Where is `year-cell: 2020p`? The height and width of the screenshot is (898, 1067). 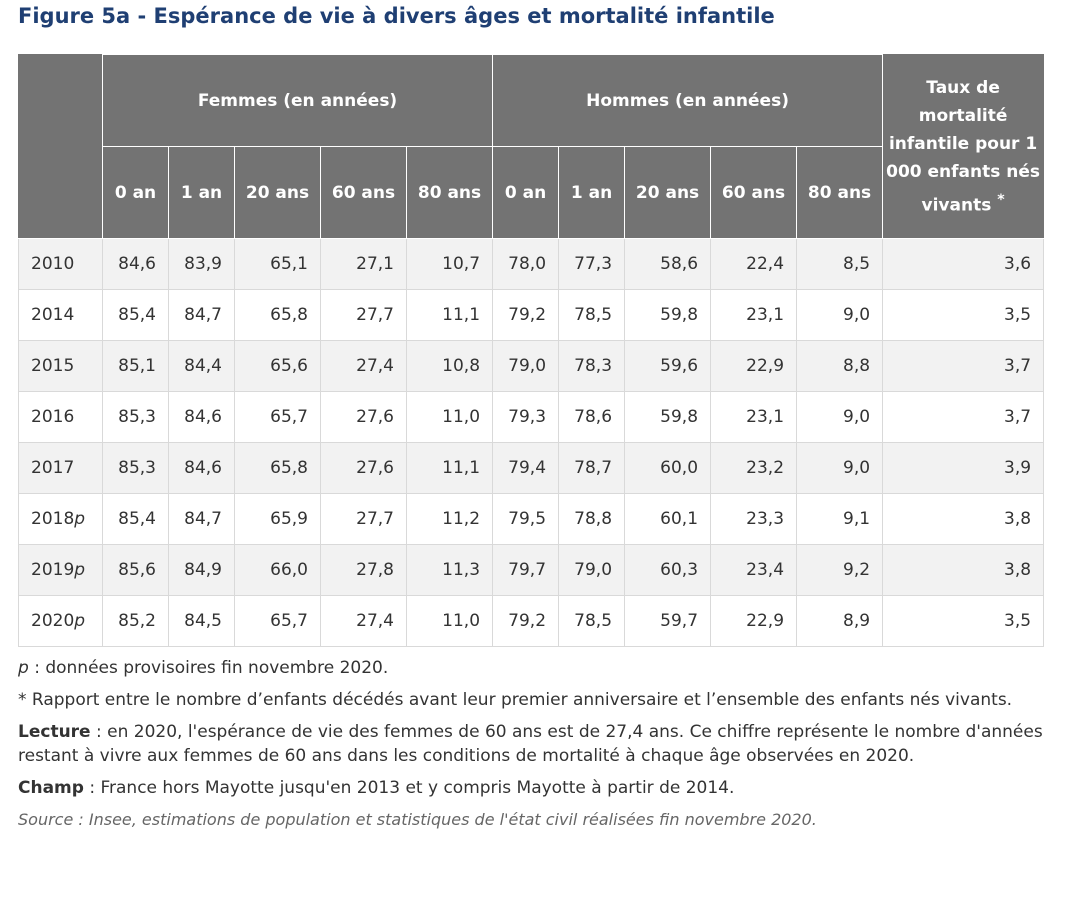
year-cell: 2020p is located at coordinates (60, 621).